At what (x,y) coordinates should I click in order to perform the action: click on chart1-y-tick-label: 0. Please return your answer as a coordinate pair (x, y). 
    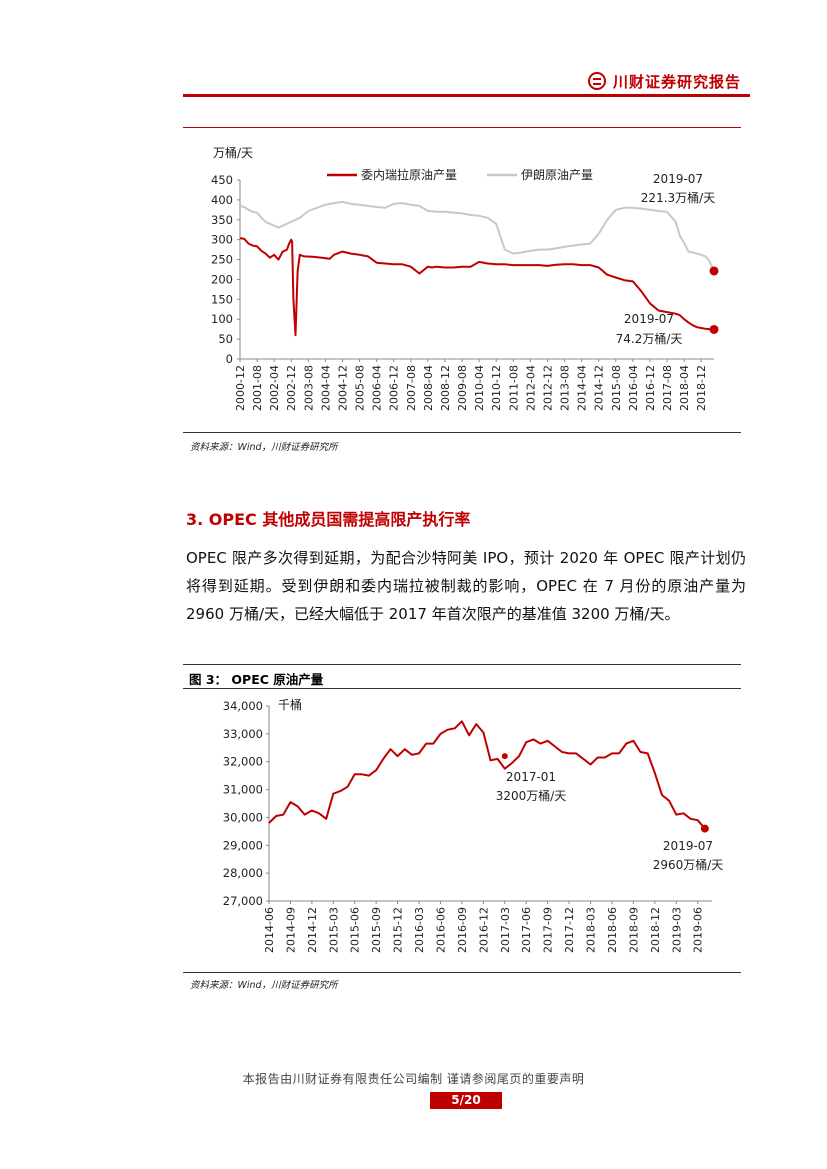
    Looking at the image, I should click on (229, 359).